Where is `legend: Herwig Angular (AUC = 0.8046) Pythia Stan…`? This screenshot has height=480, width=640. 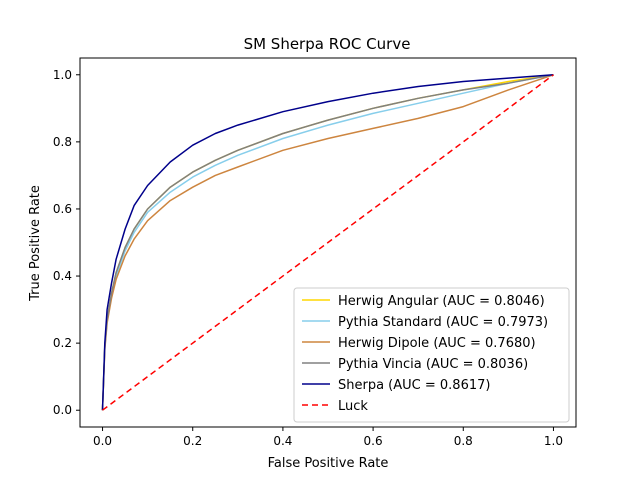
legend: Herwig Angular (AUC = 0.8046) Pythia Stan… is located at coordinates (431, 355).